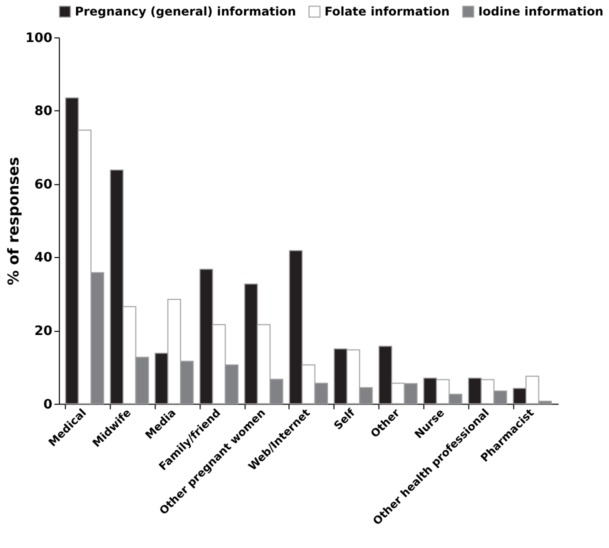  What do you see at coordinates (43, 112) in the screenshot?
I see `y-tick-label: 80` at bounding box center [43, 112].